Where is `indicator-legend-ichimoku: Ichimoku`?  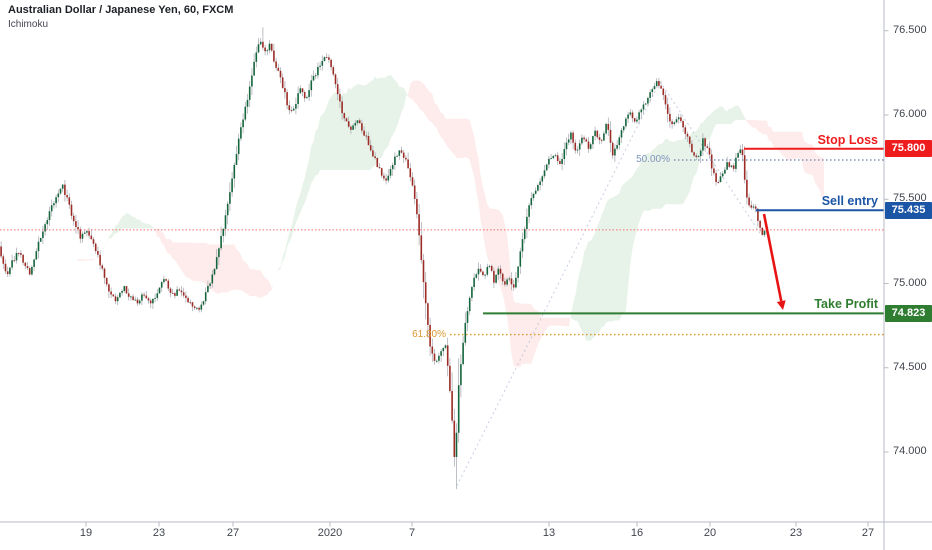 indicator-legend-ichimoku: Ichimoku is located at coordinates (28, 24).